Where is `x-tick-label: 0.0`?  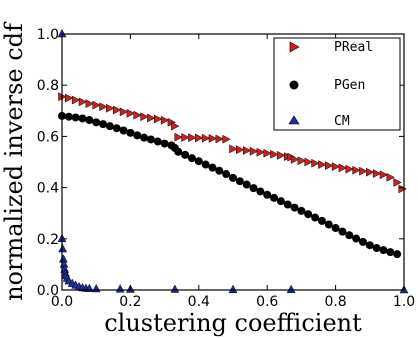
x-tick-label: 0.0 is located at coordinates (62, 302).